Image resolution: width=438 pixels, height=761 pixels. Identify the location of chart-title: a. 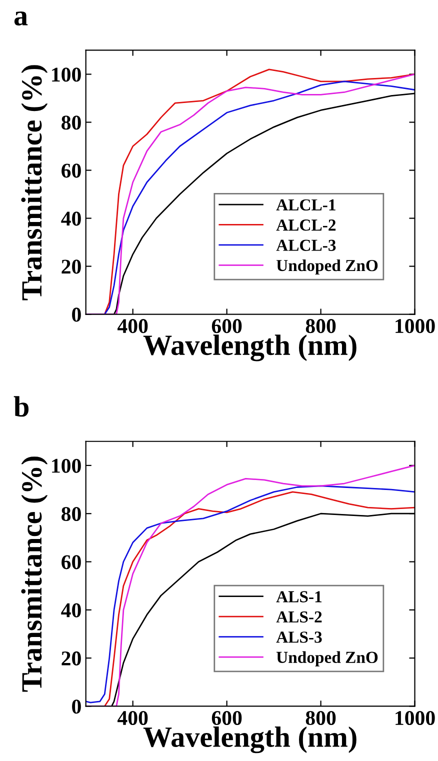
(21, 19).